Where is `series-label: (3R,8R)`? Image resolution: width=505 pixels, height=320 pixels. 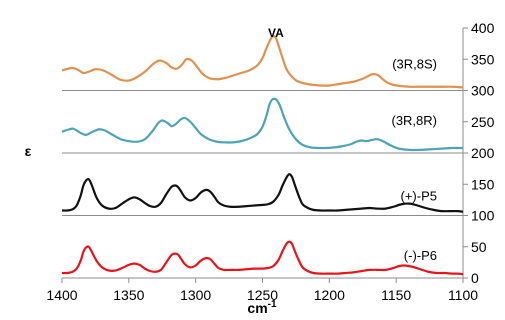 series-label: (3R,8R) is located at coordinates (414, 120).